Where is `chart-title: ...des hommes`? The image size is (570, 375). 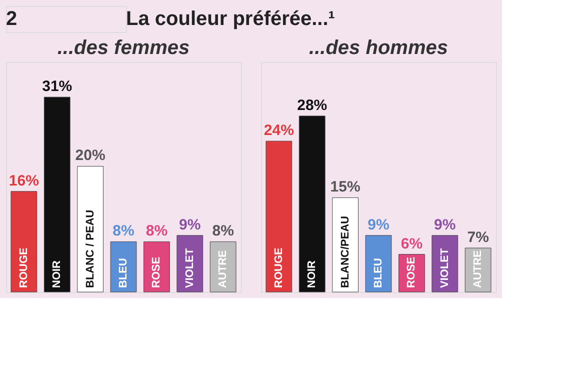 chart-title: ...des hommes is located at coordinates (378, 48).